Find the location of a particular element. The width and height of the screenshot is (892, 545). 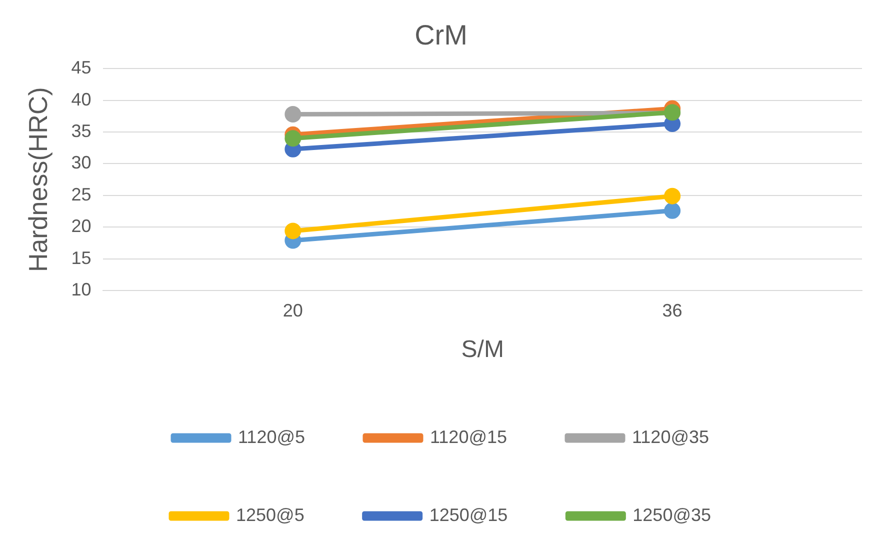

y-tick-label: 15 is located at coordinates (81, 258).